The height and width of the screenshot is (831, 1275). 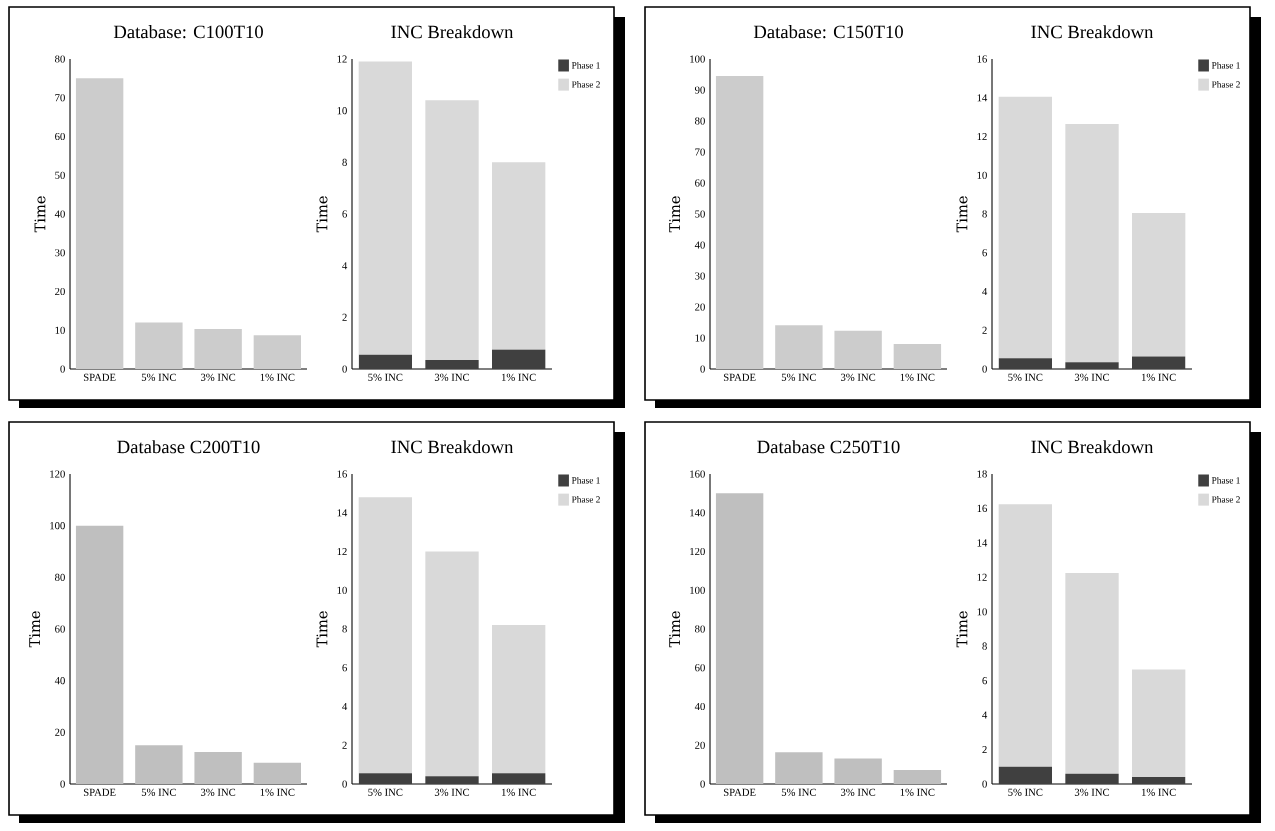 I want to click on chart-title: Database: C150T10, so click(x=828, y=32).